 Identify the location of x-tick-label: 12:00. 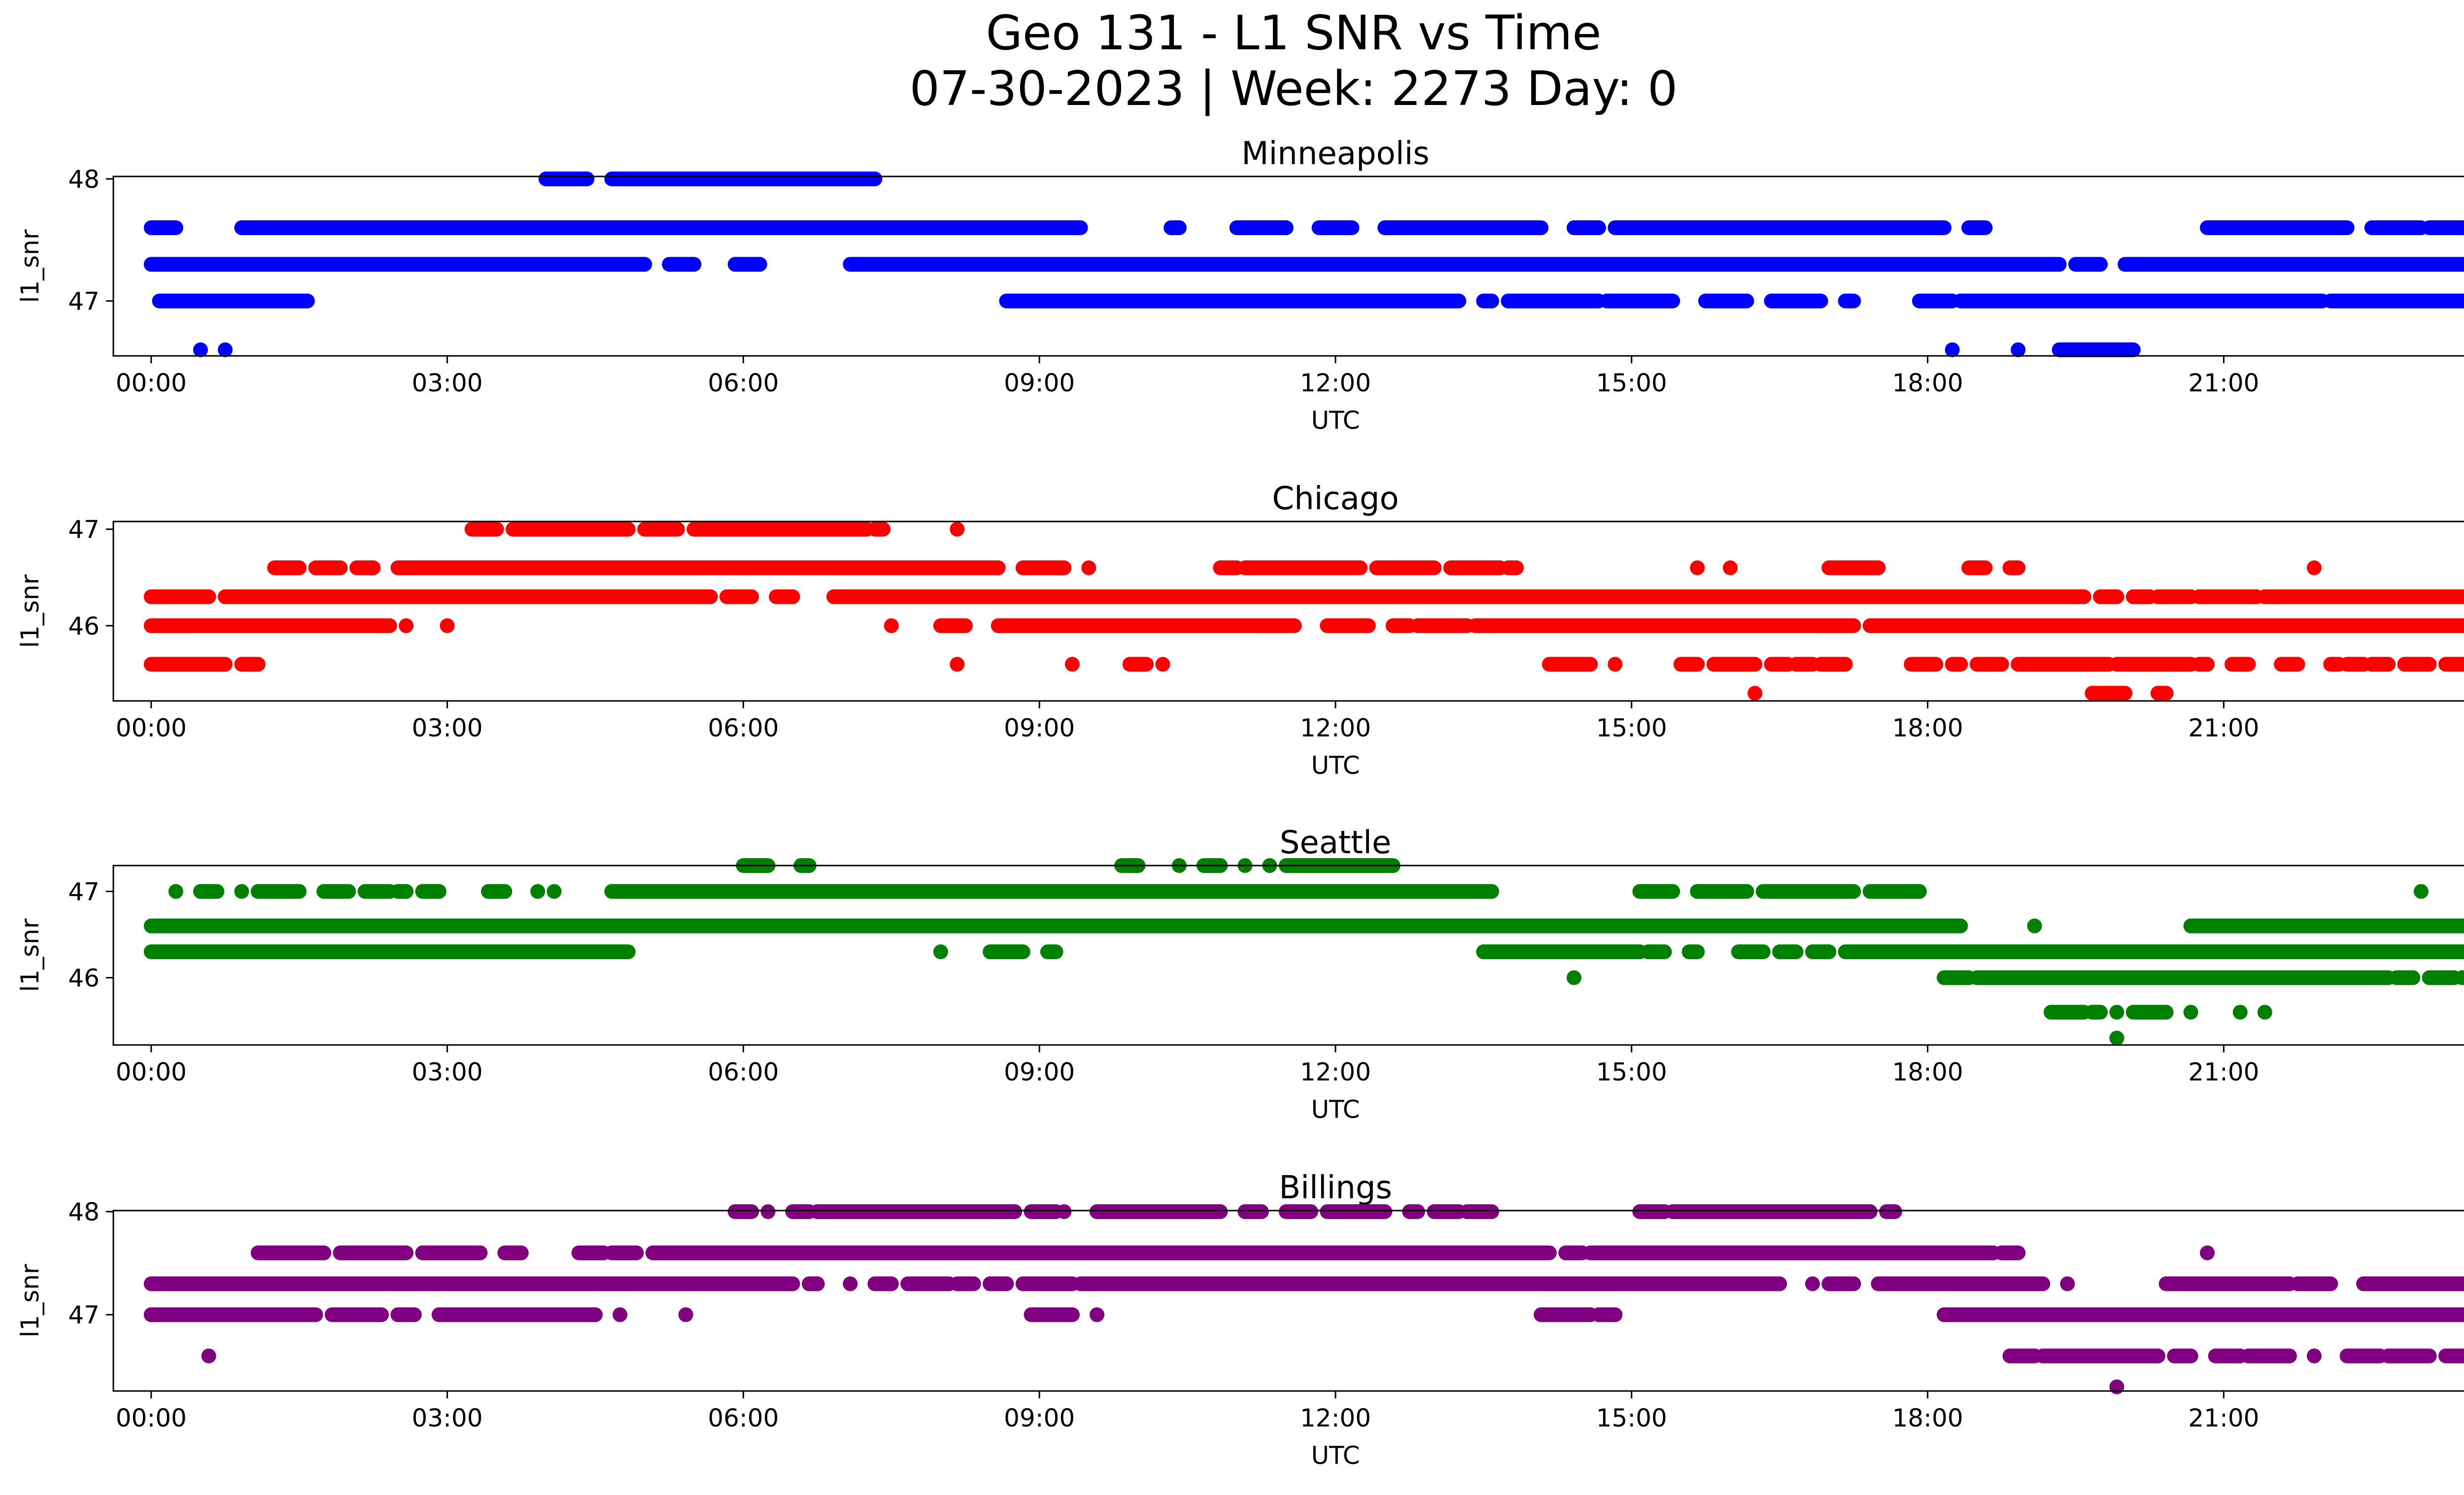
(1335, 1418).